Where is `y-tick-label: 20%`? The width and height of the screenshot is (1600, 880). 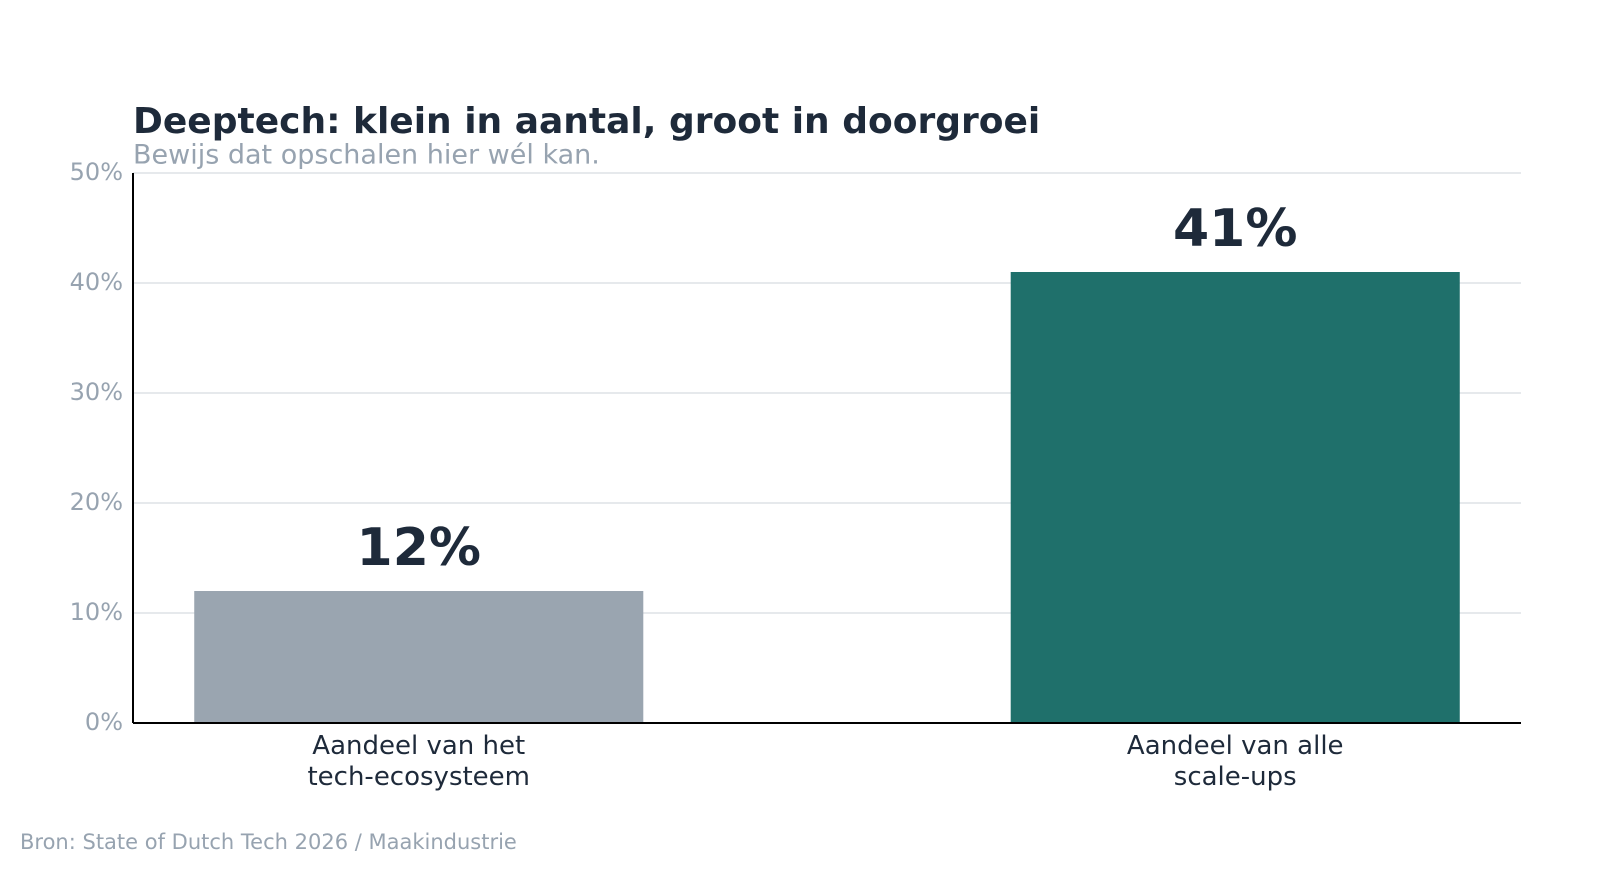
y-tick-label: 20% is located at coordinates (96, 502).